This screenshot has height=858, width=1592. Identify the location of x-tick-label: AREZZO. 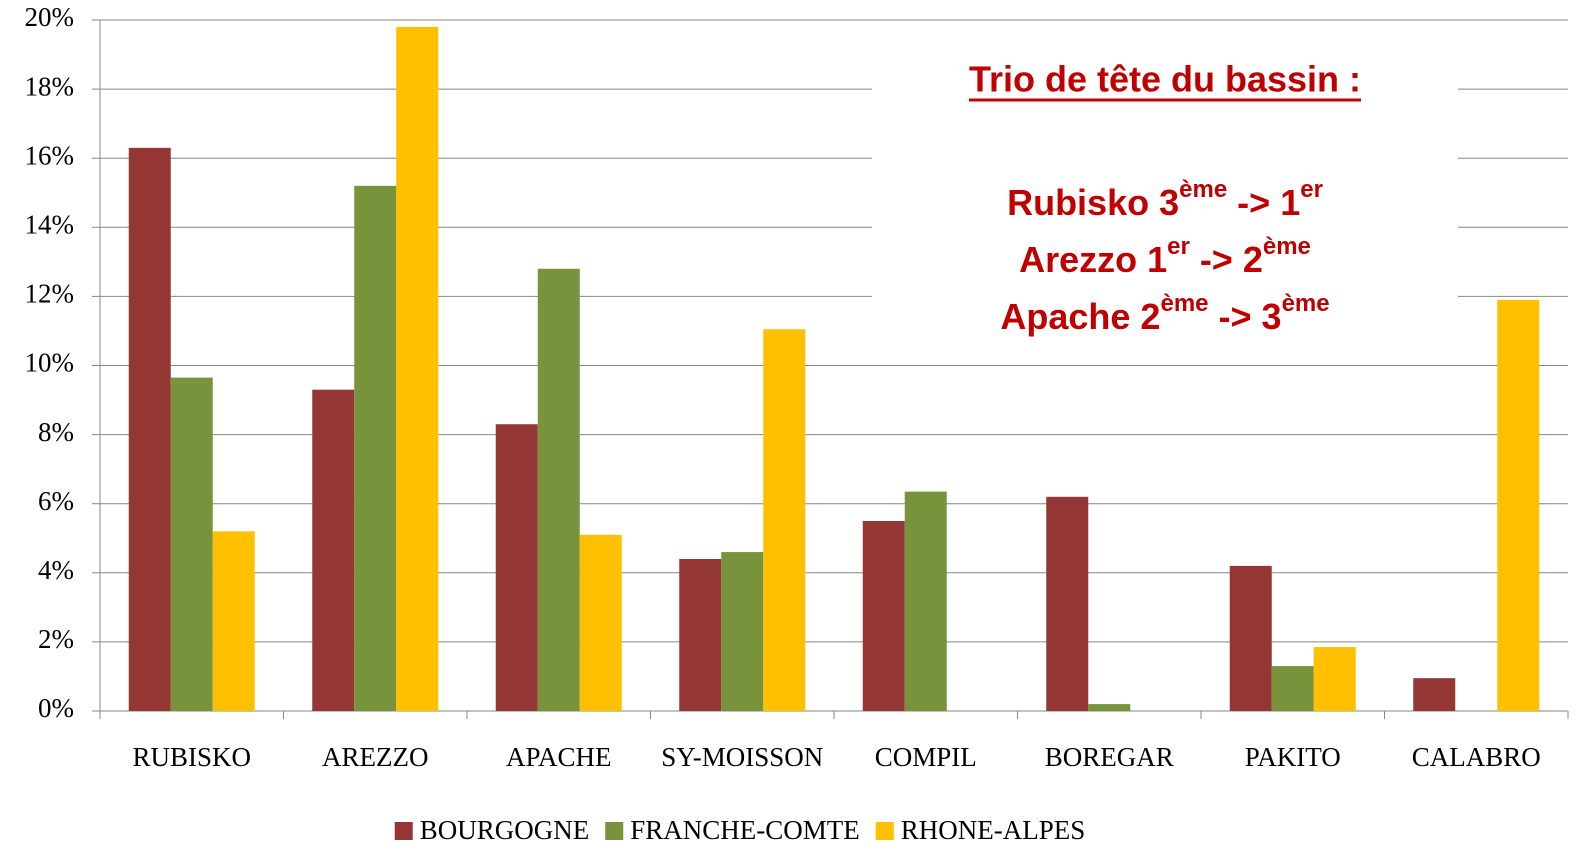
(375, 757).